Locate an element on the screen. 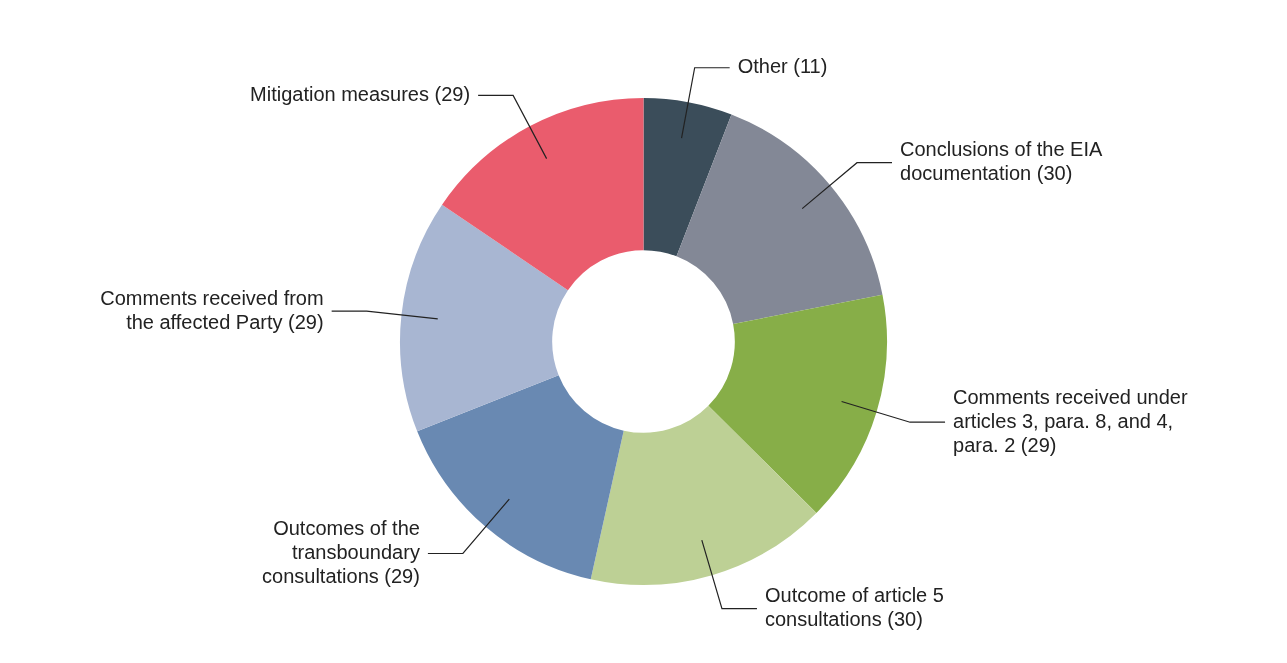  slice-label: Other (11) is located at coordinates (782, 66).